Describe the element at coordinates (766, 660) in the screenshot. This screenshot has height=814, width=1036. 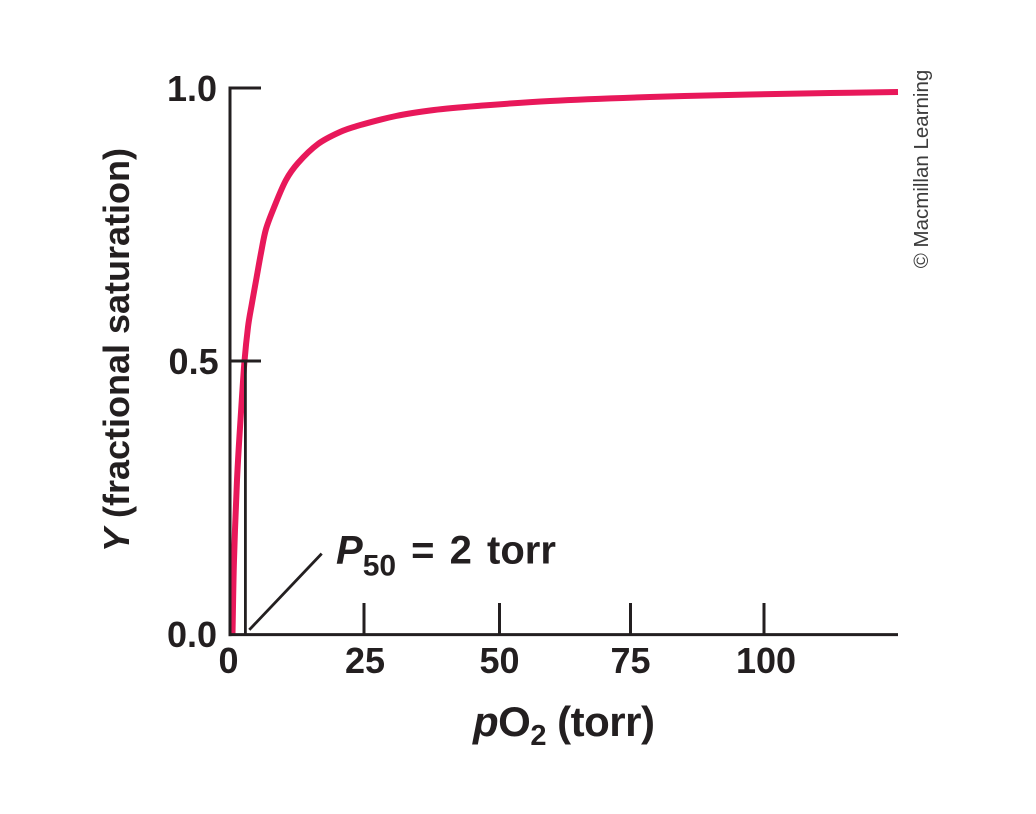
I see `svg-text: 100` at that location.